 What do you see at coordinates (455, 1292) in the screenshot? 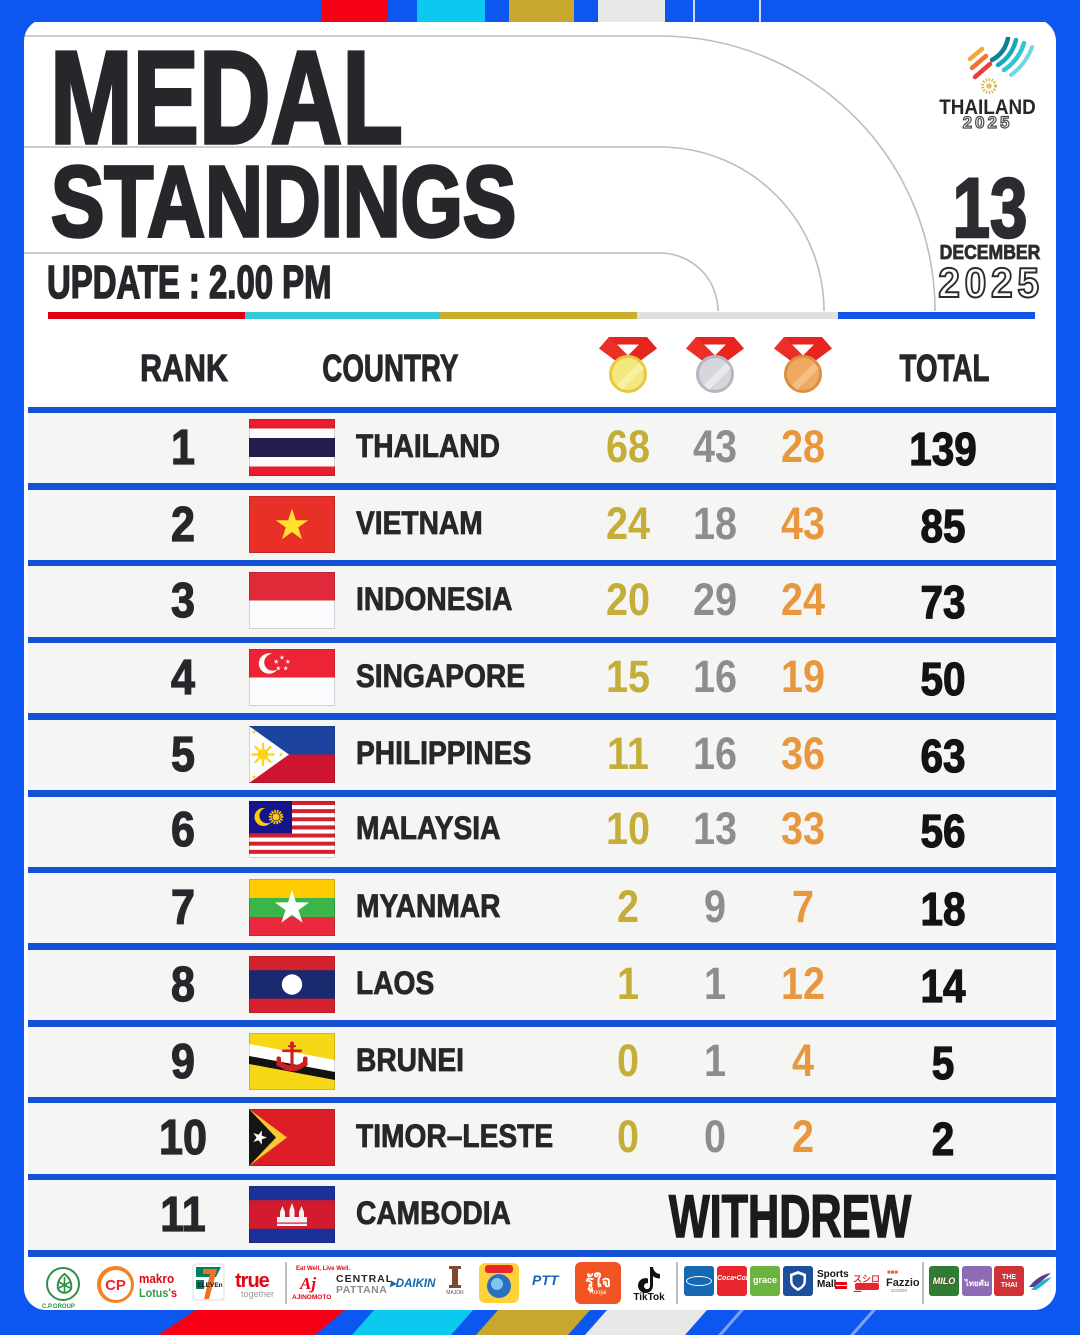
I see `svg-text: MAJOR` at bounding box center [455, 1292].